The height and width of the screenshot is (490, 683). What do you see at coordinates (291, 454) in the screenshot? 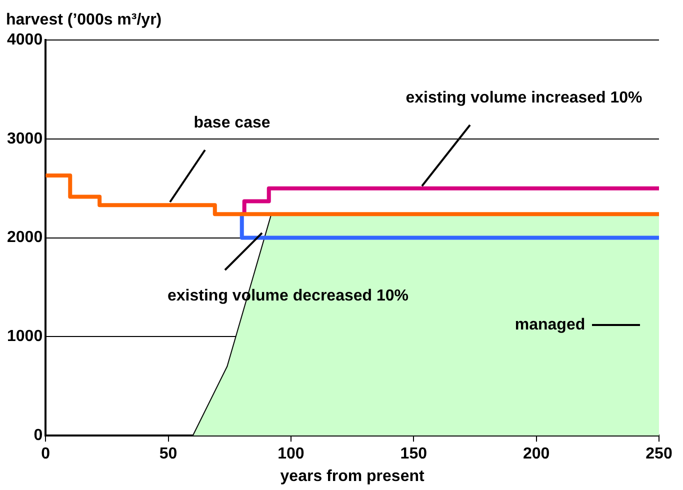
I see `x-tick-label: 100` at bounding box center [291, 454].